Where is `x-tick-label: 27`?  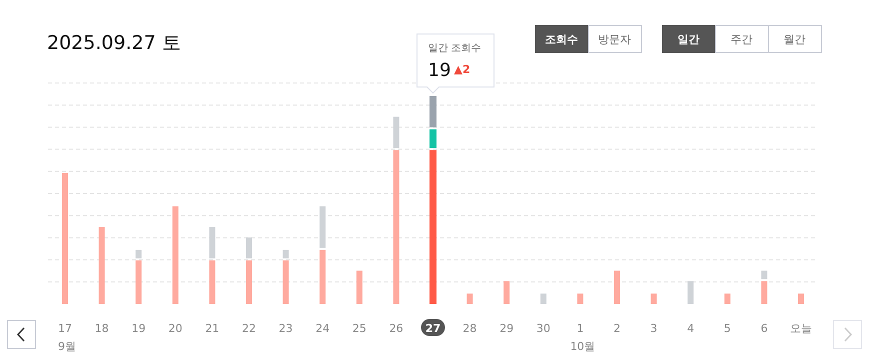 x-tick-label: 27 is located at coordinates (433, 328).